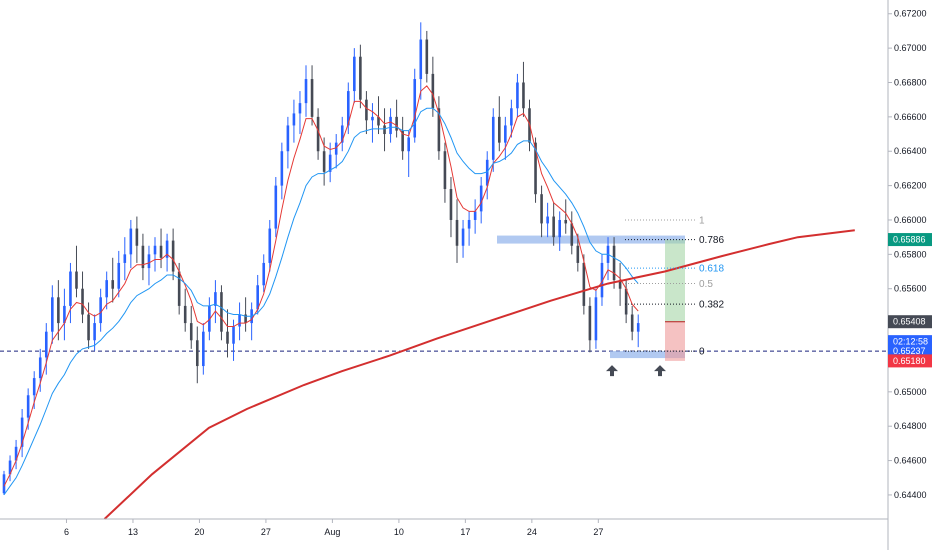 The width and height of the screenshot is (932, 550). What do you see at coordinates (910, 495) in the screenshot?
I see `y-tick-label: 0.64400` at bounding box center [910, 495].